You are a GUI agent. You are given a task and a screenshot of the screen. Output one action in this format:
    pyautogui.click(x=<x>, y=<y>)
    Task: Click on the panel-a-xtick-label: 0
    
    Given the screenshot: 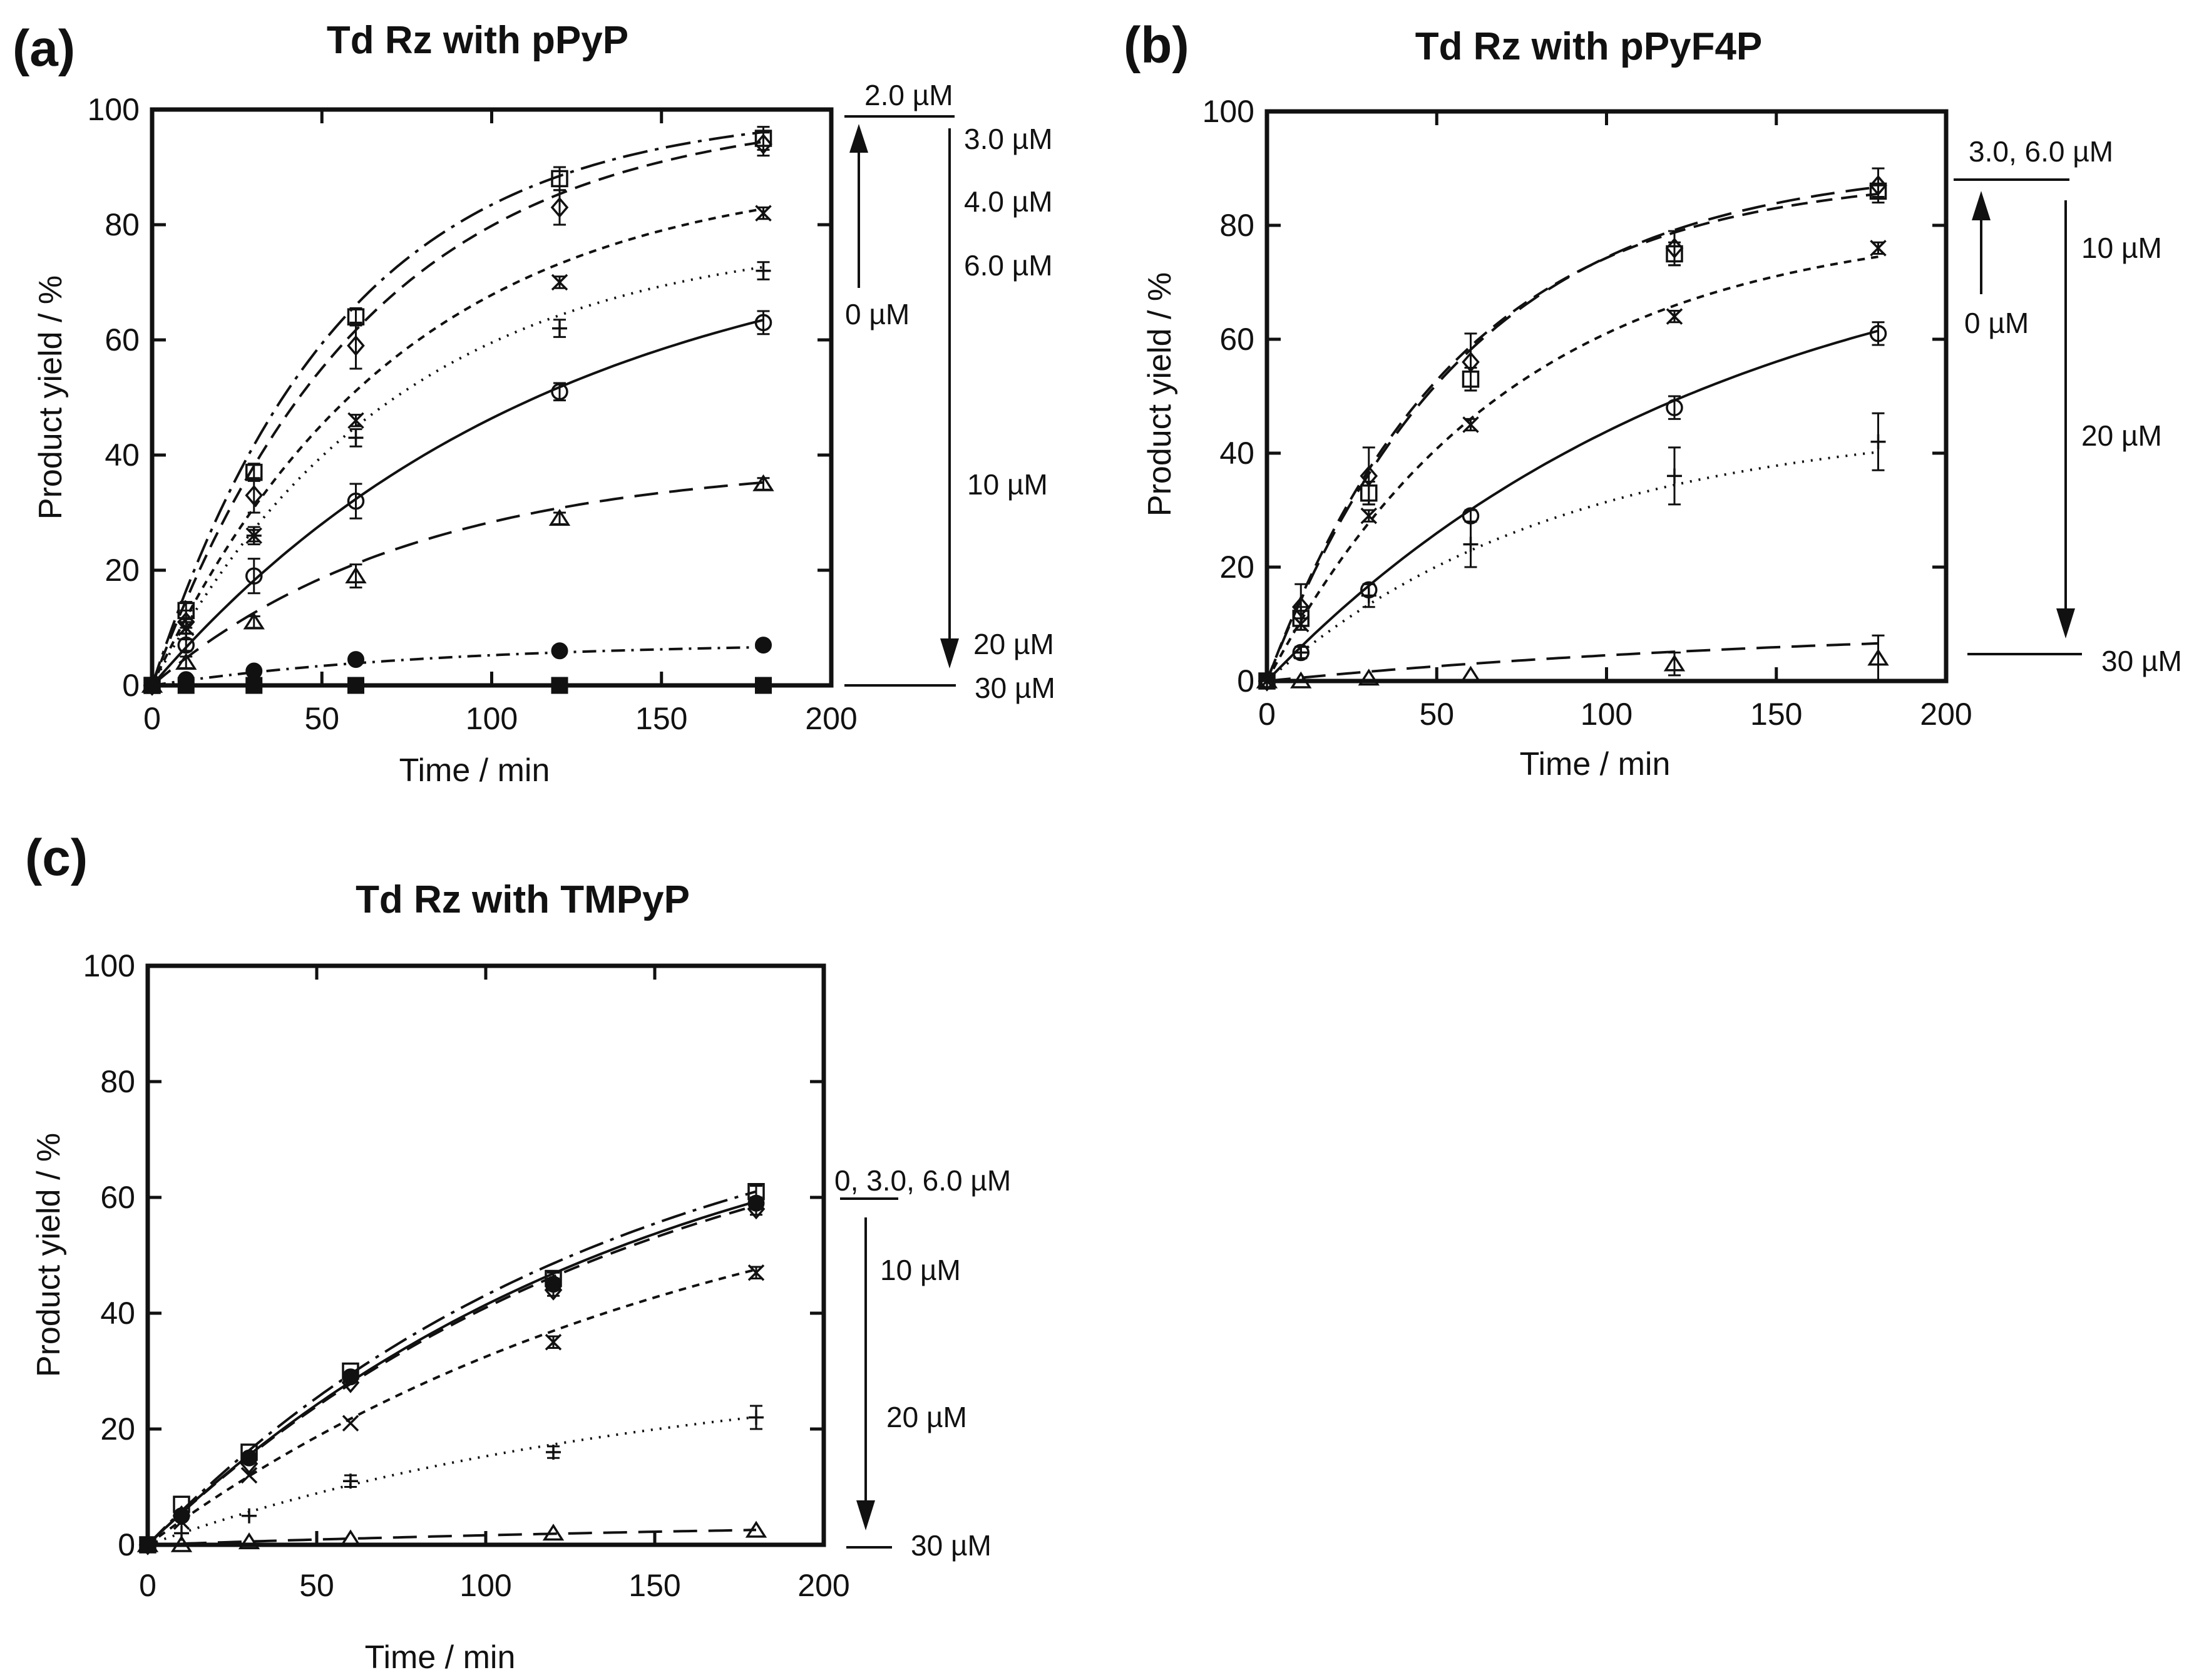 What is the action you would take?
    pyautogui.click(x=152, y=718)
    